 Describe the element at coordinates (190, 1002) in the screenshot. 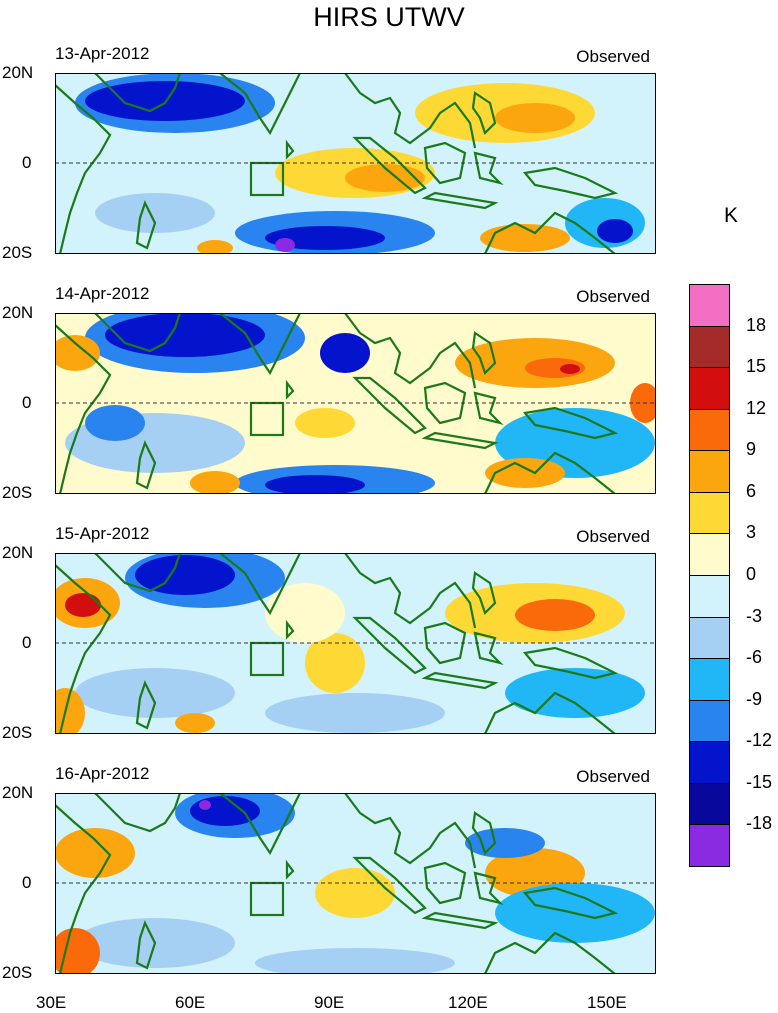

I see `xlabel-60e: 60E` at that location.